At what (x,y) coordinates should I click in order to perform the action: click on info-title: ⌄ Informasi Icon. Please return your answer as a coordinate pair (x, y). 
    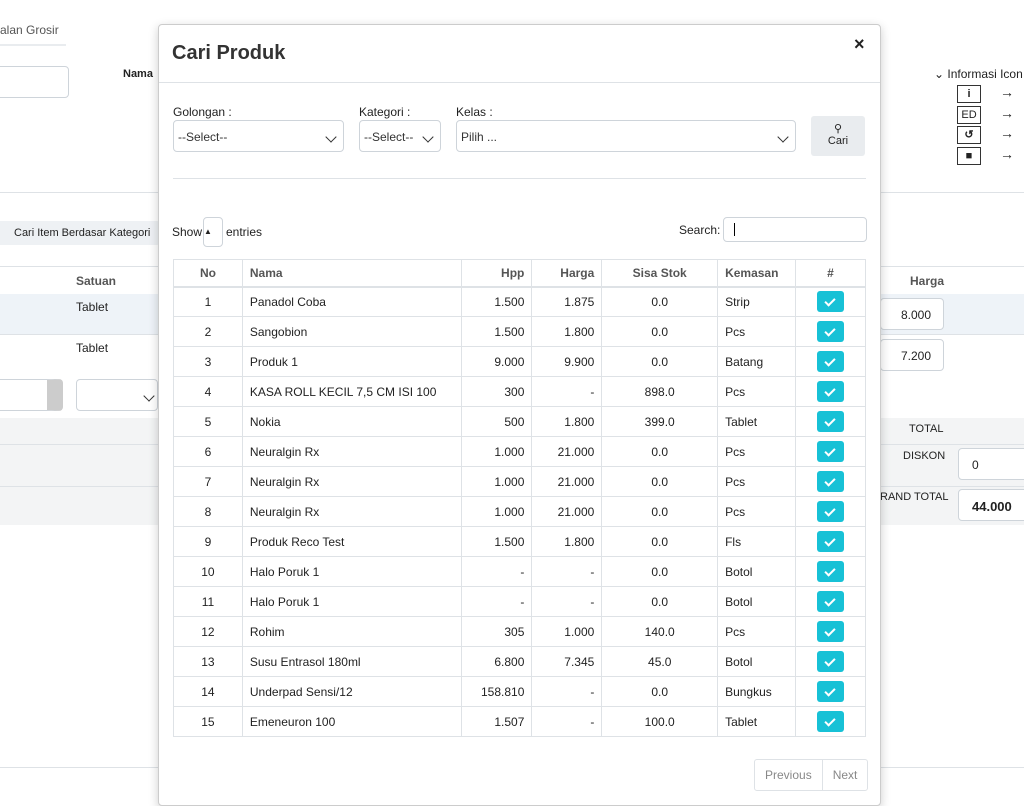
    Looking at the image, I should click on (978, 74).